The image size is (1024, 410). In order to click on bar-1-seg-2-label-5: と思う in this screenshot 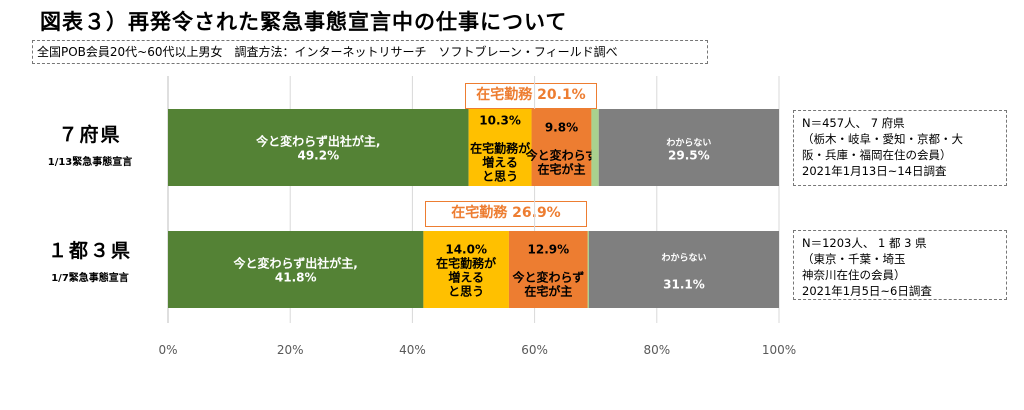, I will do `click(500, 177)`.